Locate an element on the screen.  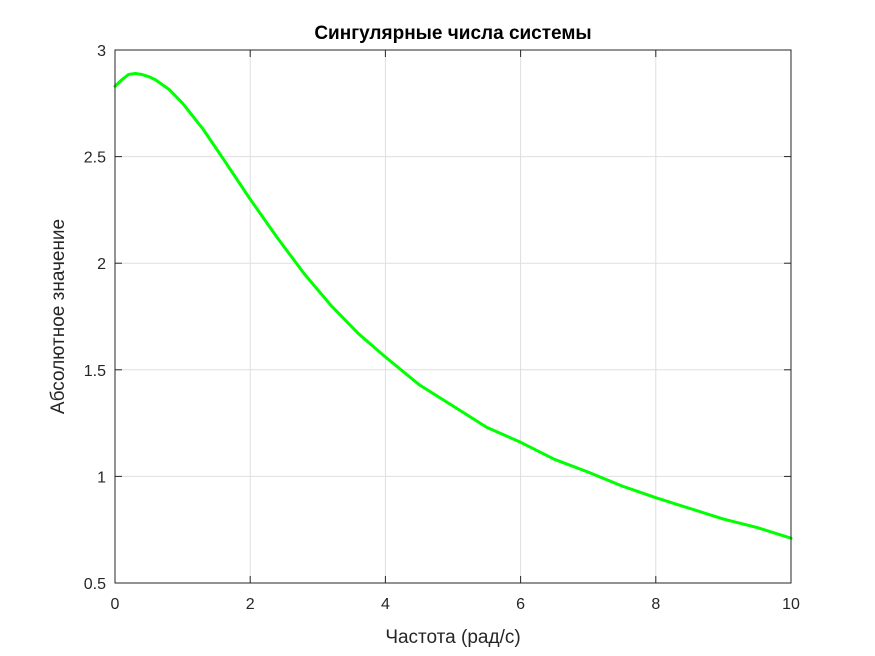
y-tick-label: 1 is located at coordinates (101, 477).